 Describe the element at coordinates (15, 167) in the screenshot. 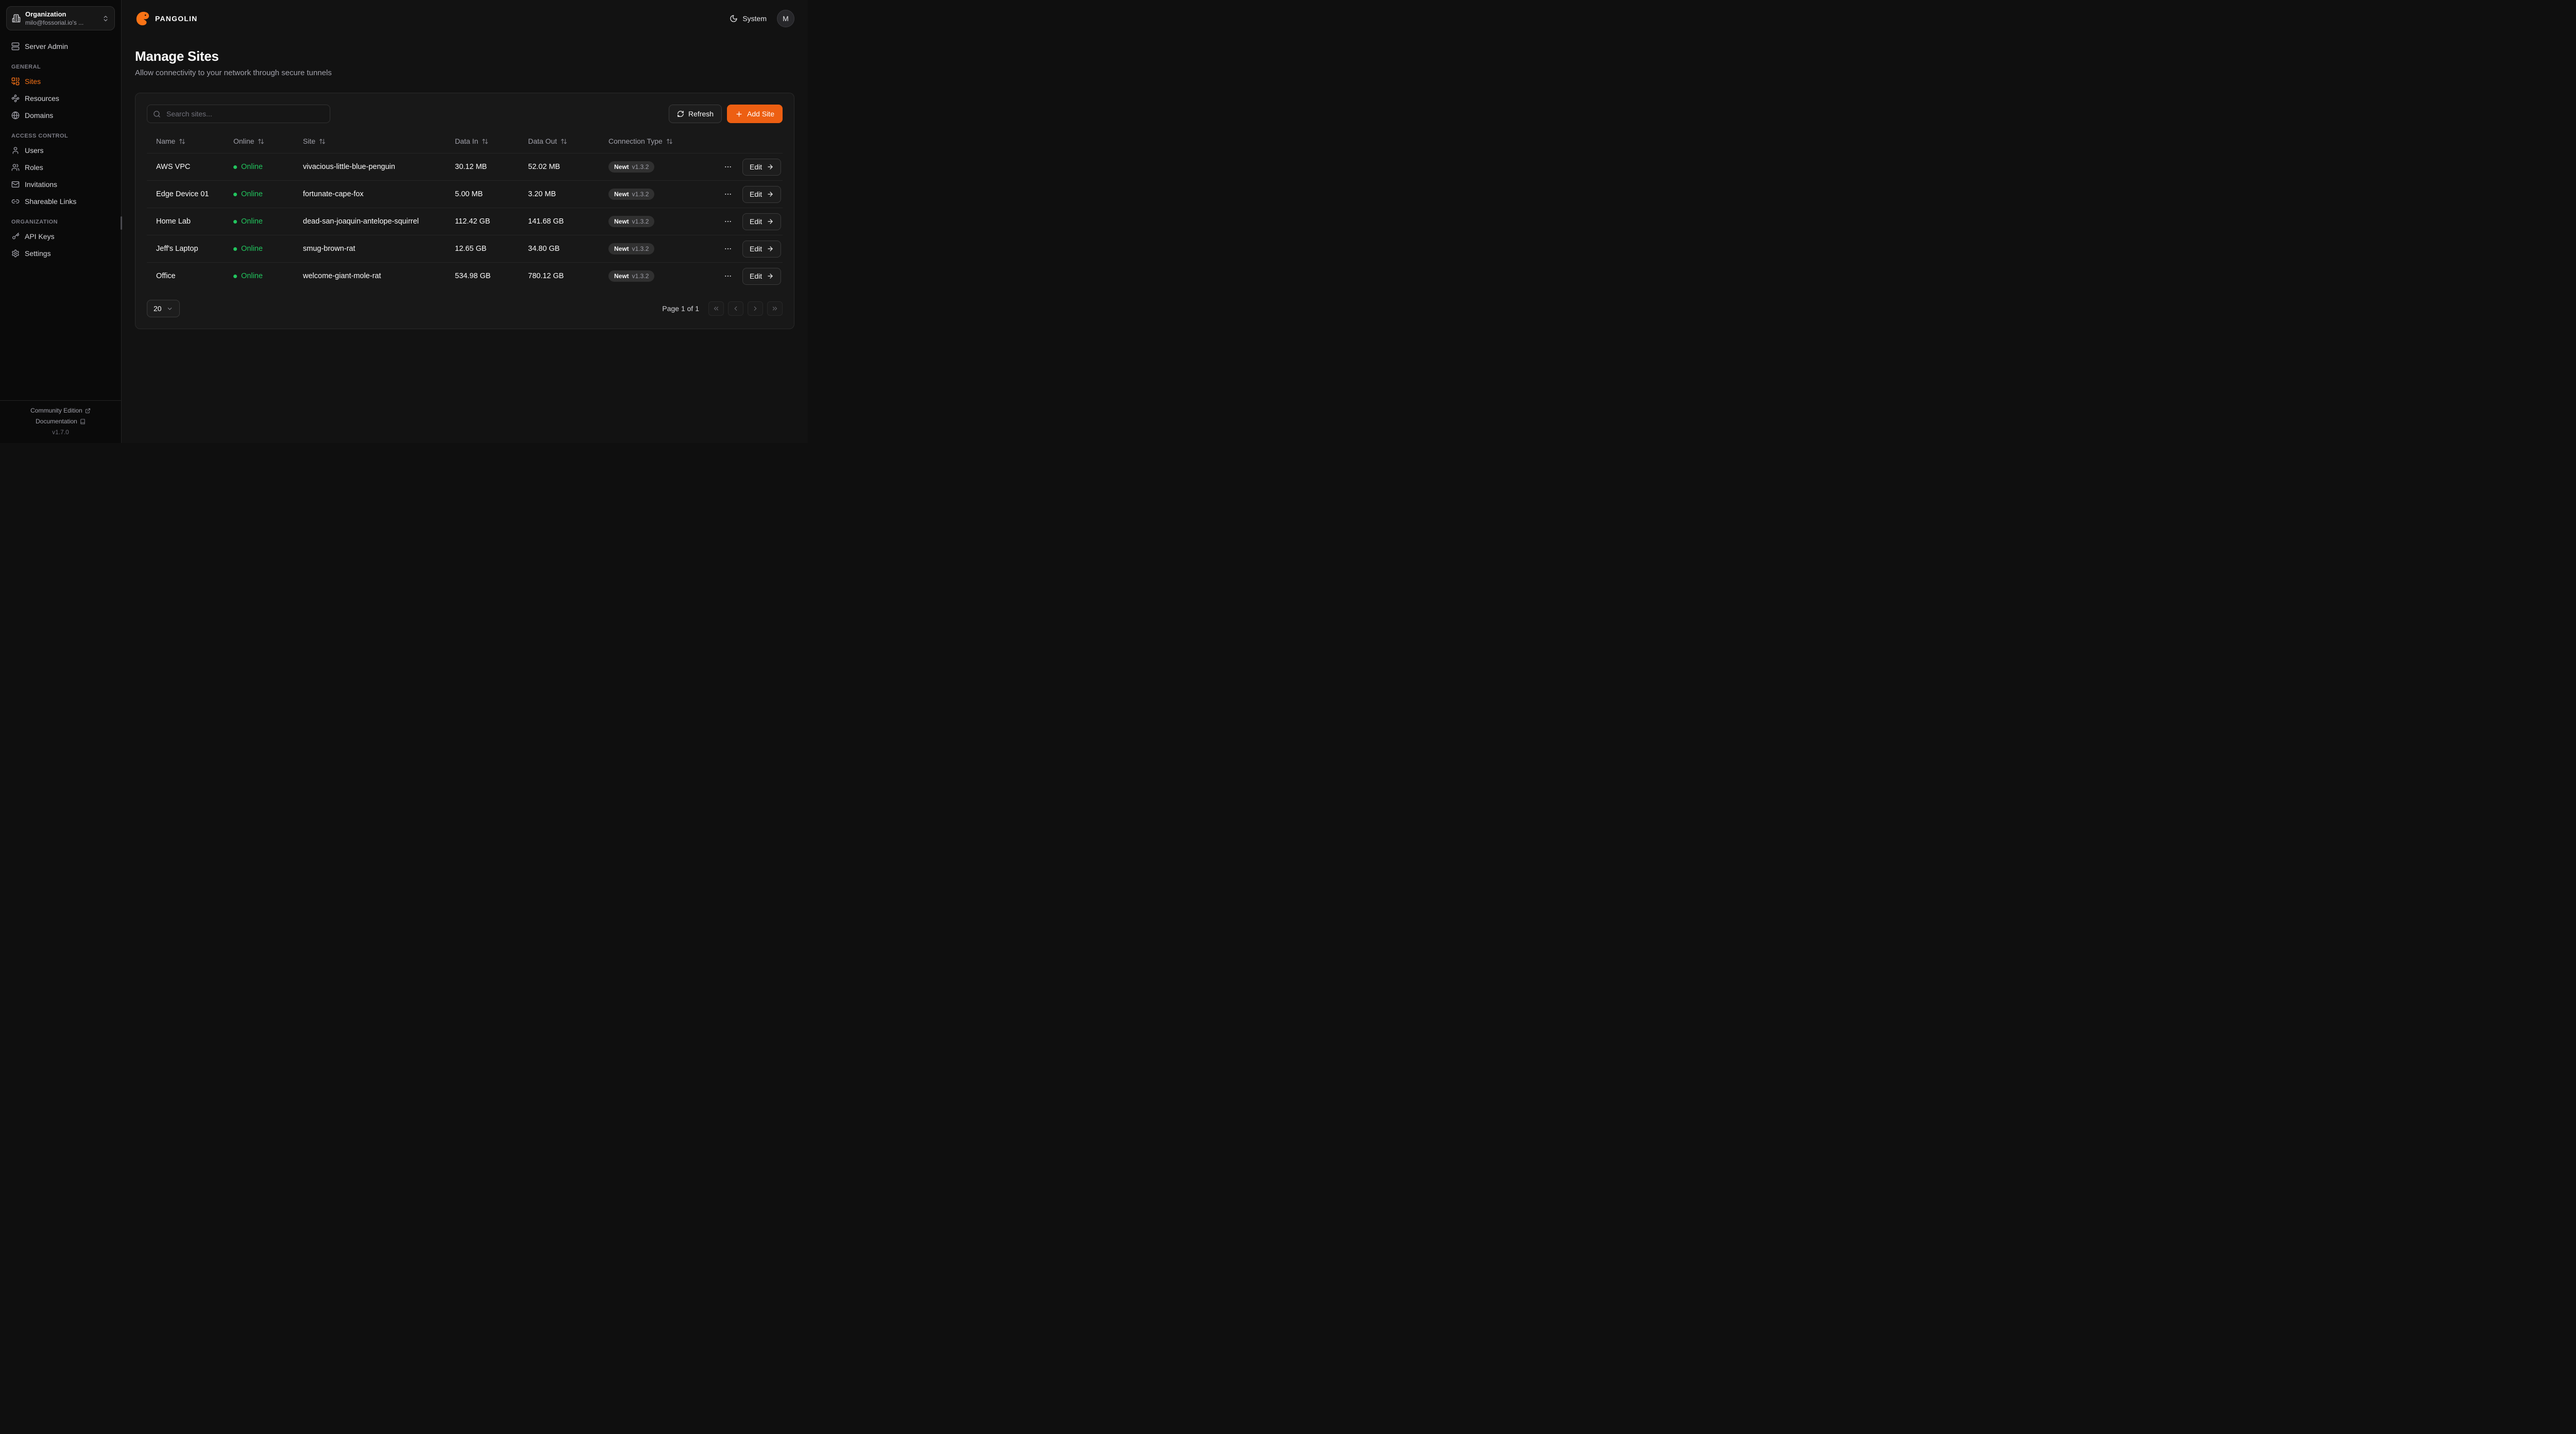

I see `users-icon` at that location.